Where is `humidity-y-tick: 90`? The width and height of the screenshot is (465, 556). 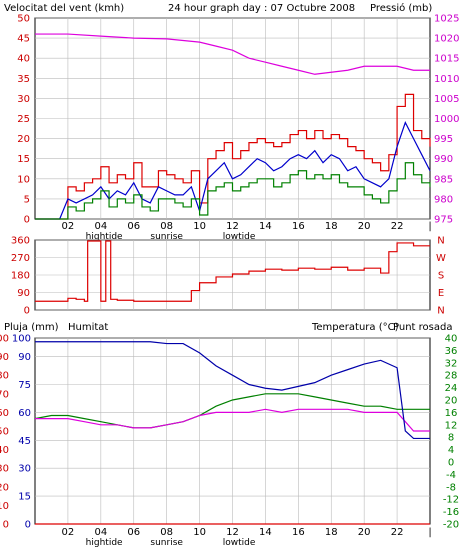
humidity-y-tick: 90 is located at coordinates (24, 357).